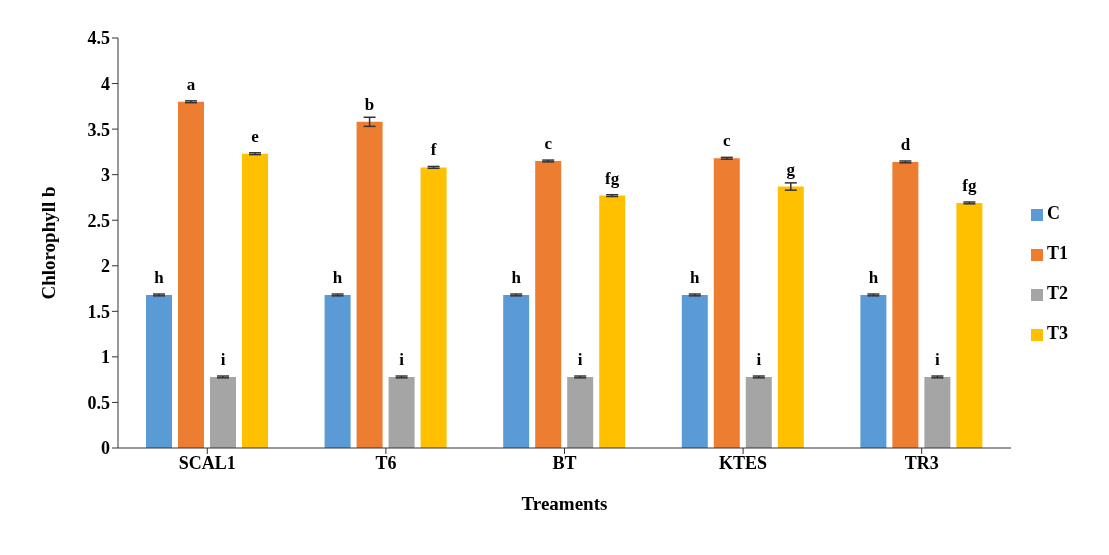 Image resolution: width=1109 pixels, height=555 pixels. Describe the element at coordinates (105, 175) in the screenshot. I see `y-tick-label: 3` at that location.